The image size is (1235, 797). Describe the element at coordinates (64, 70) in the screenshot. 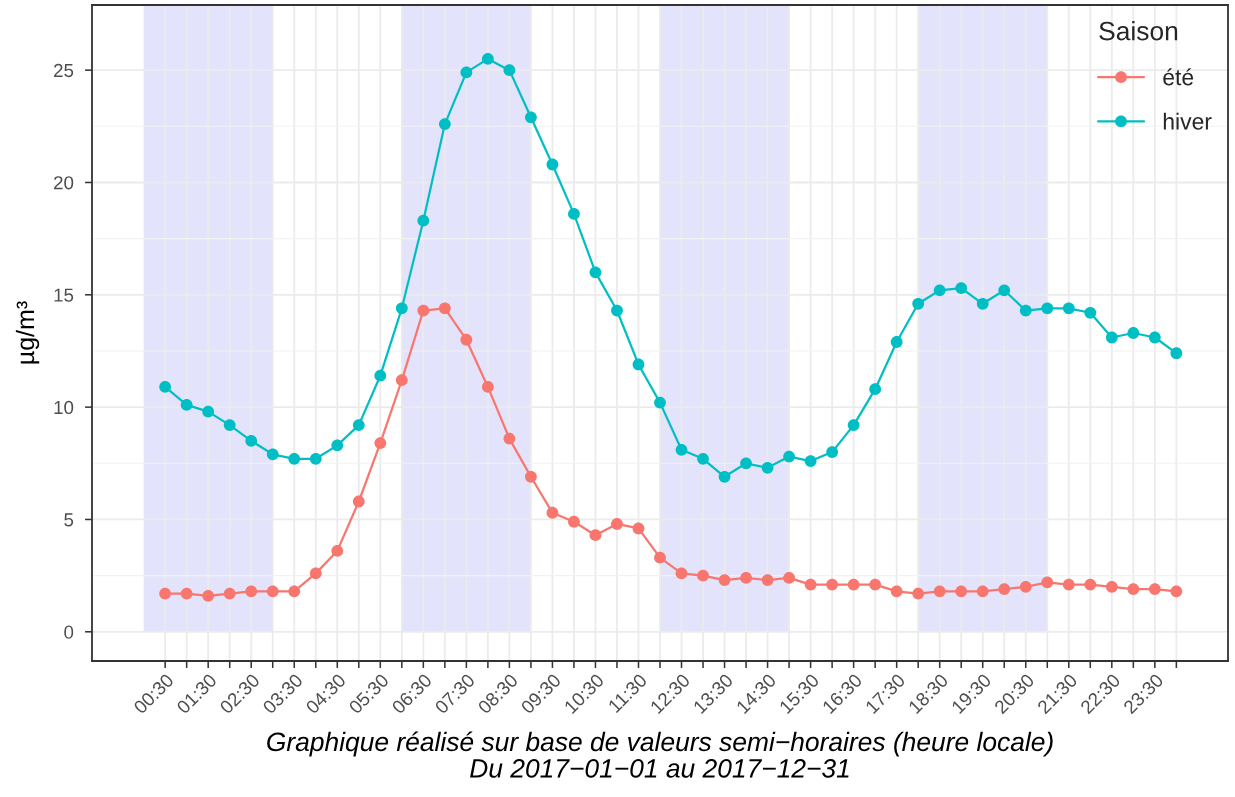

I see `y-tick-label: 25` at that location.